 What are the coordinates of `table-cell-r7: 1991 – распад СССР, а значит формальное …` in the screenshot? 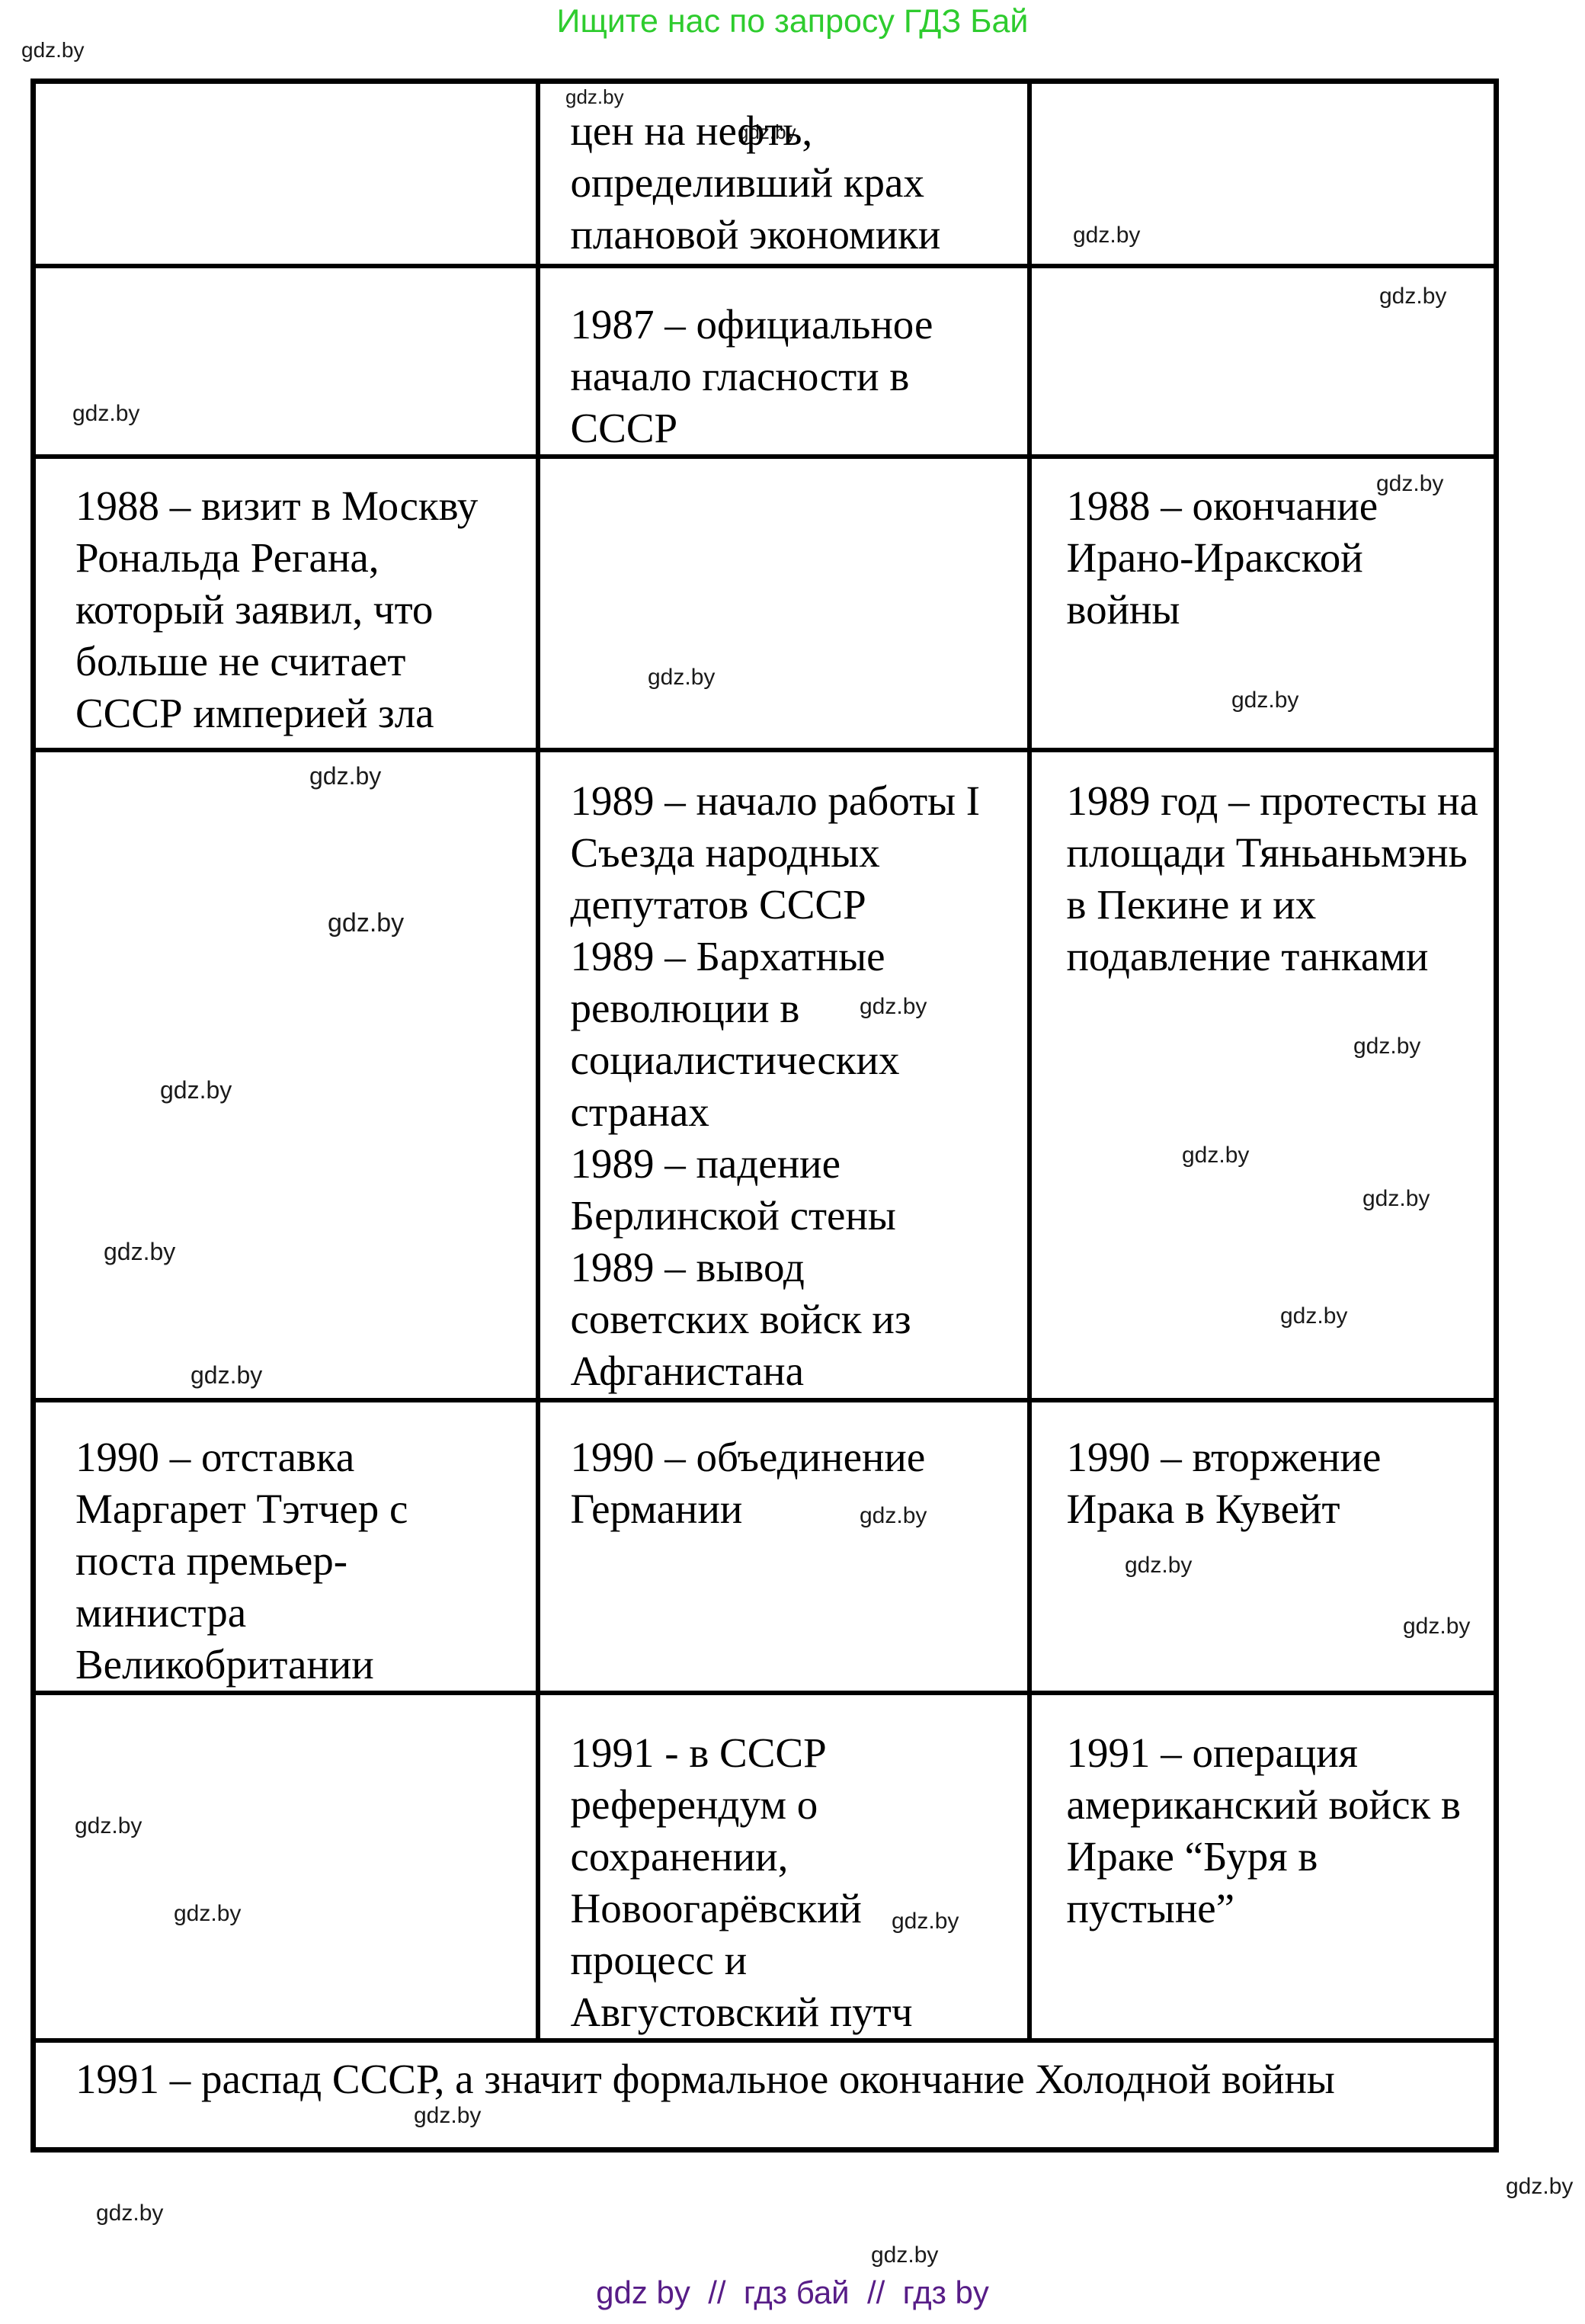 It's located at (764, 2095).